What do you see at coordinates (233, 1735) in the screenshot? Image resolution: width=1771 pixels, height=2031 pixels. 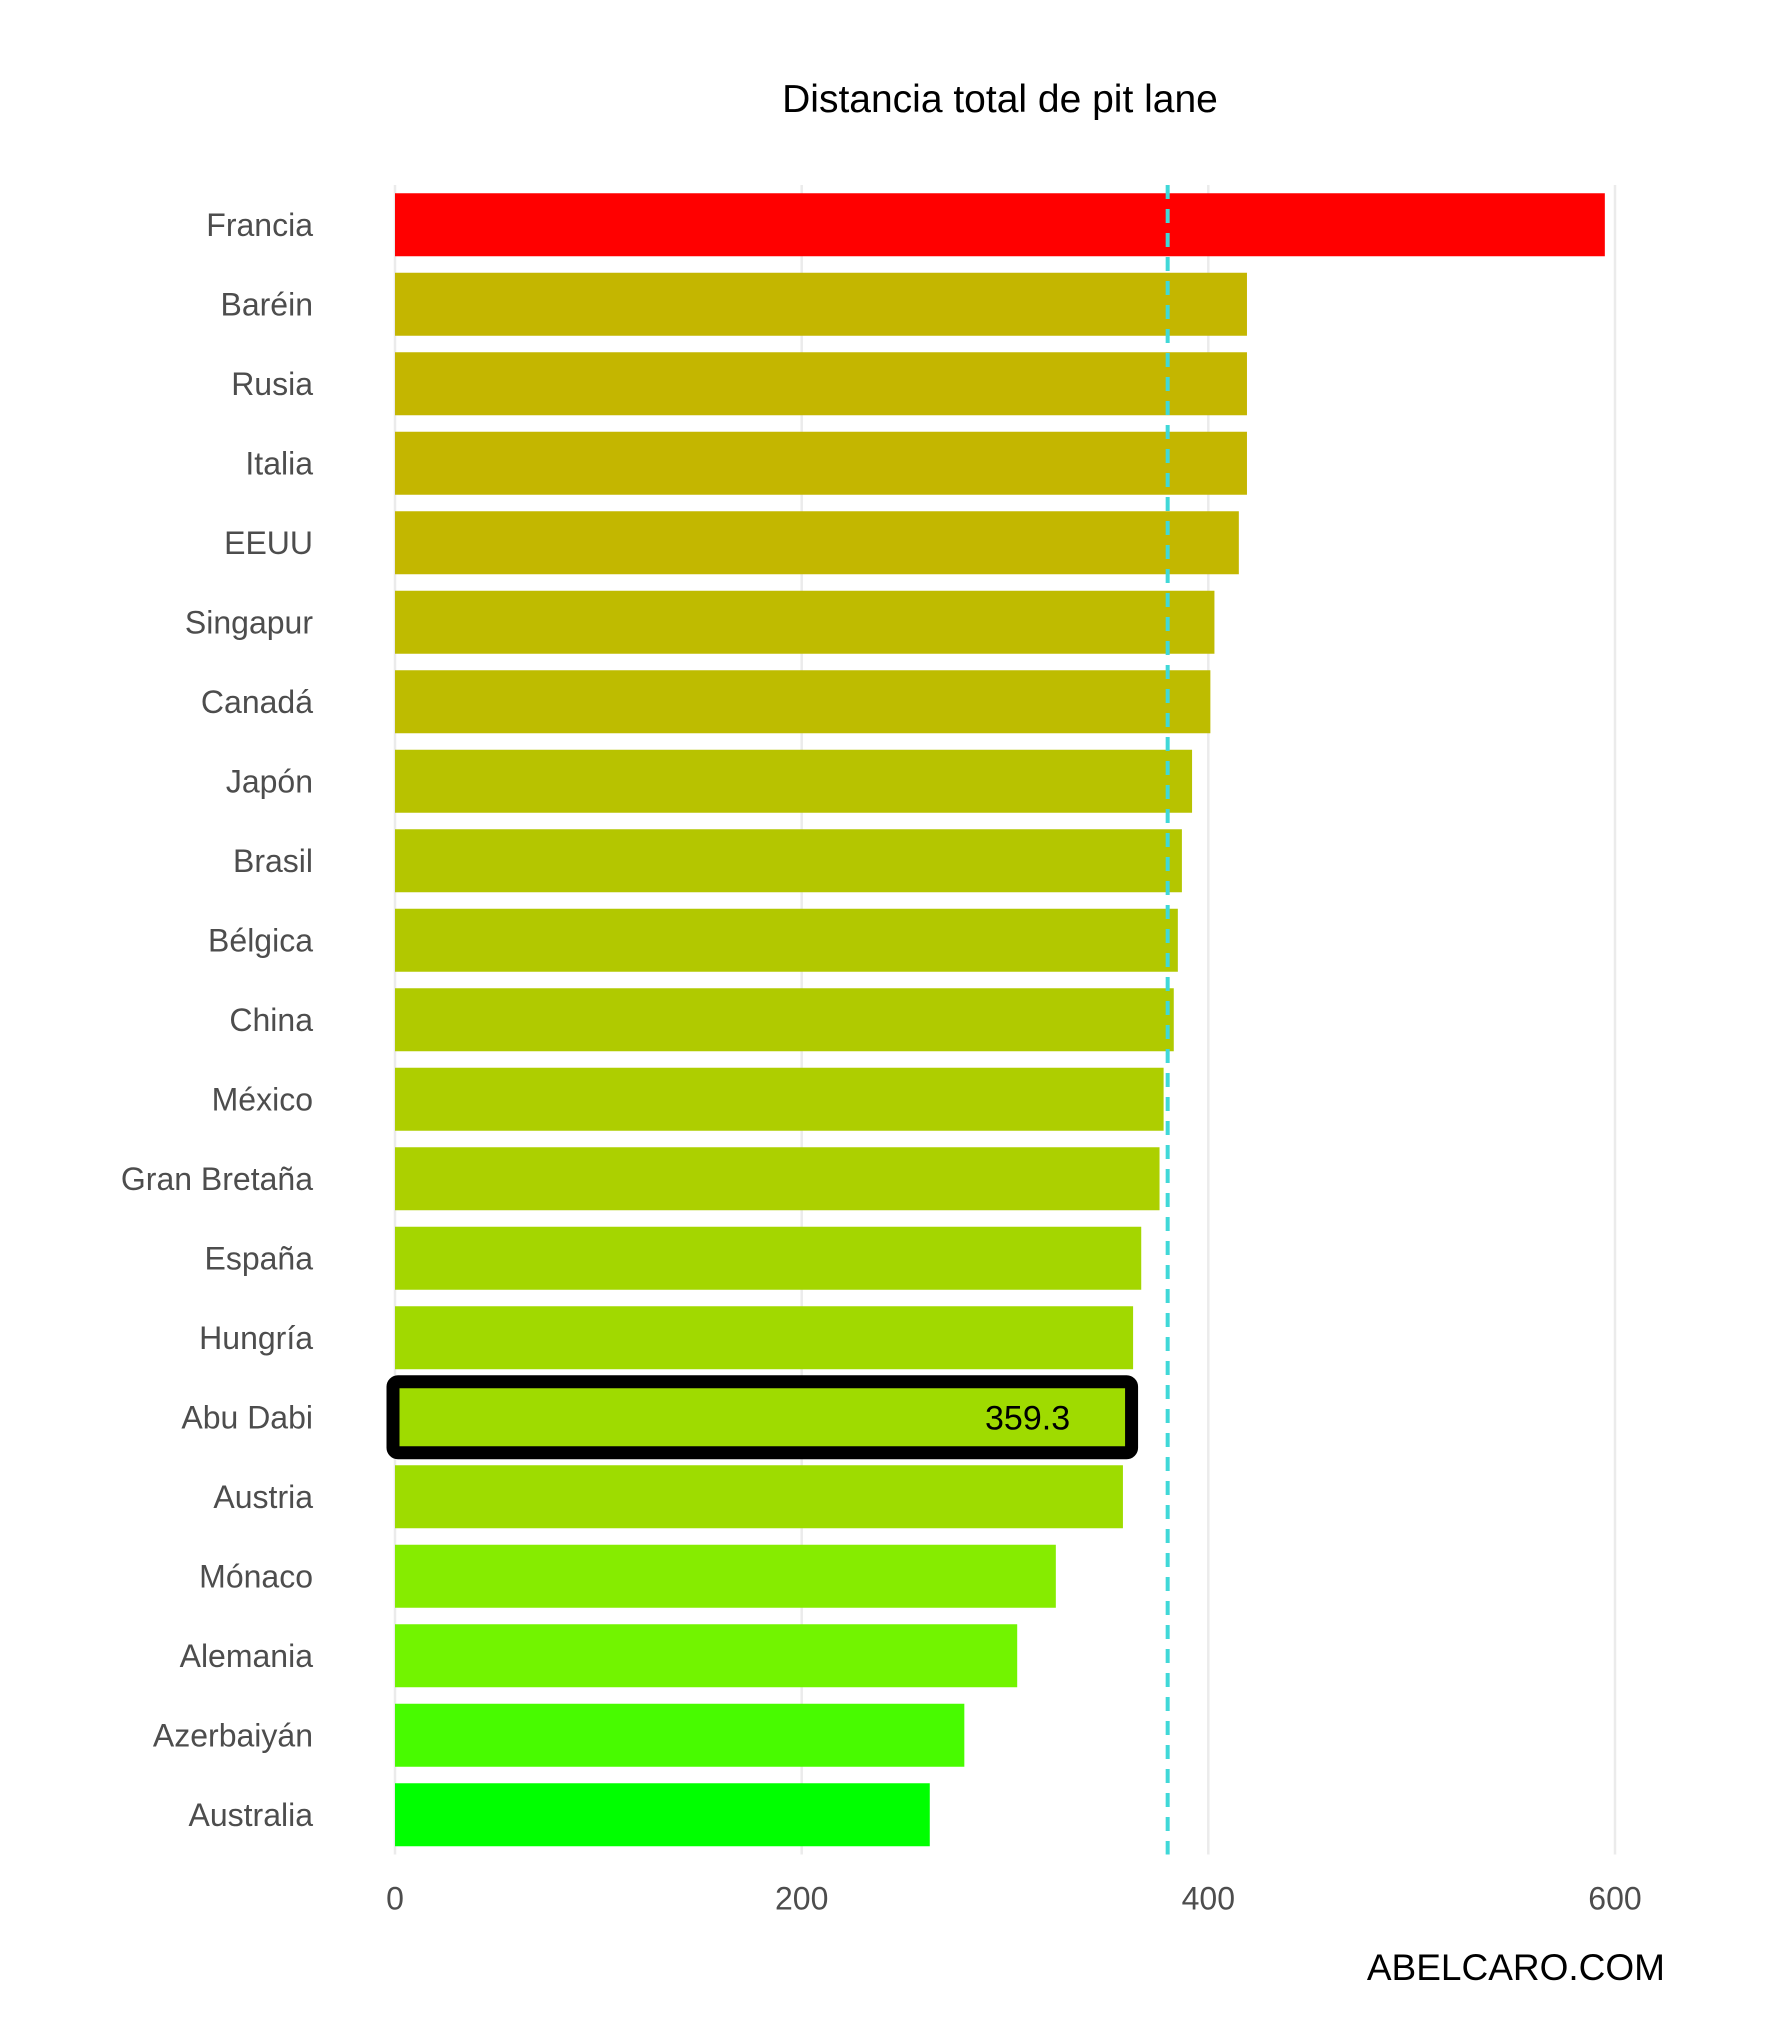 I see `category-label: Azerbaiyán` at bounding box center [233, 1735].